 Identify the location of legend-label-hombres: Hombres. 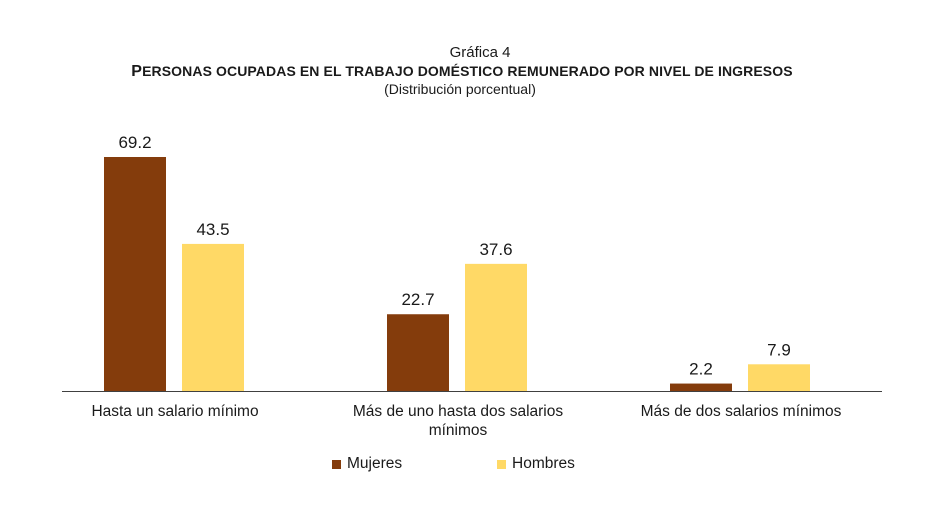
(543, 463).